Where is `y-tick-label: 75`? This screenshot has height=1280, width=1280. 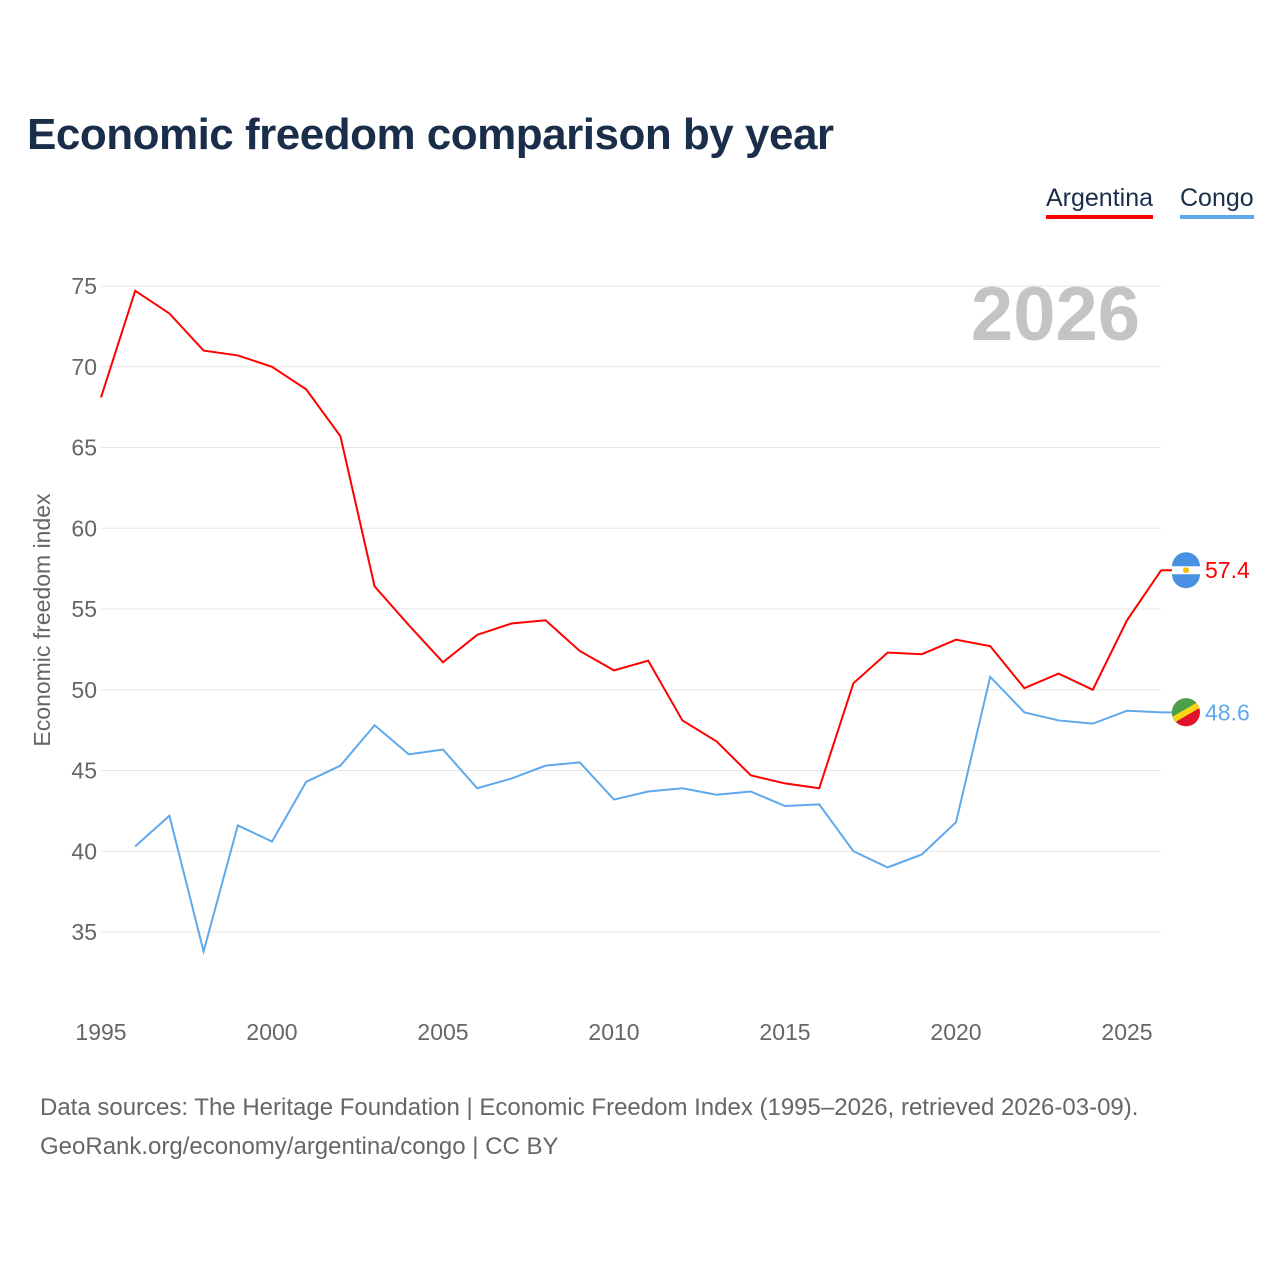
y-tick-label: 75 is located at coordinates (84, 286).